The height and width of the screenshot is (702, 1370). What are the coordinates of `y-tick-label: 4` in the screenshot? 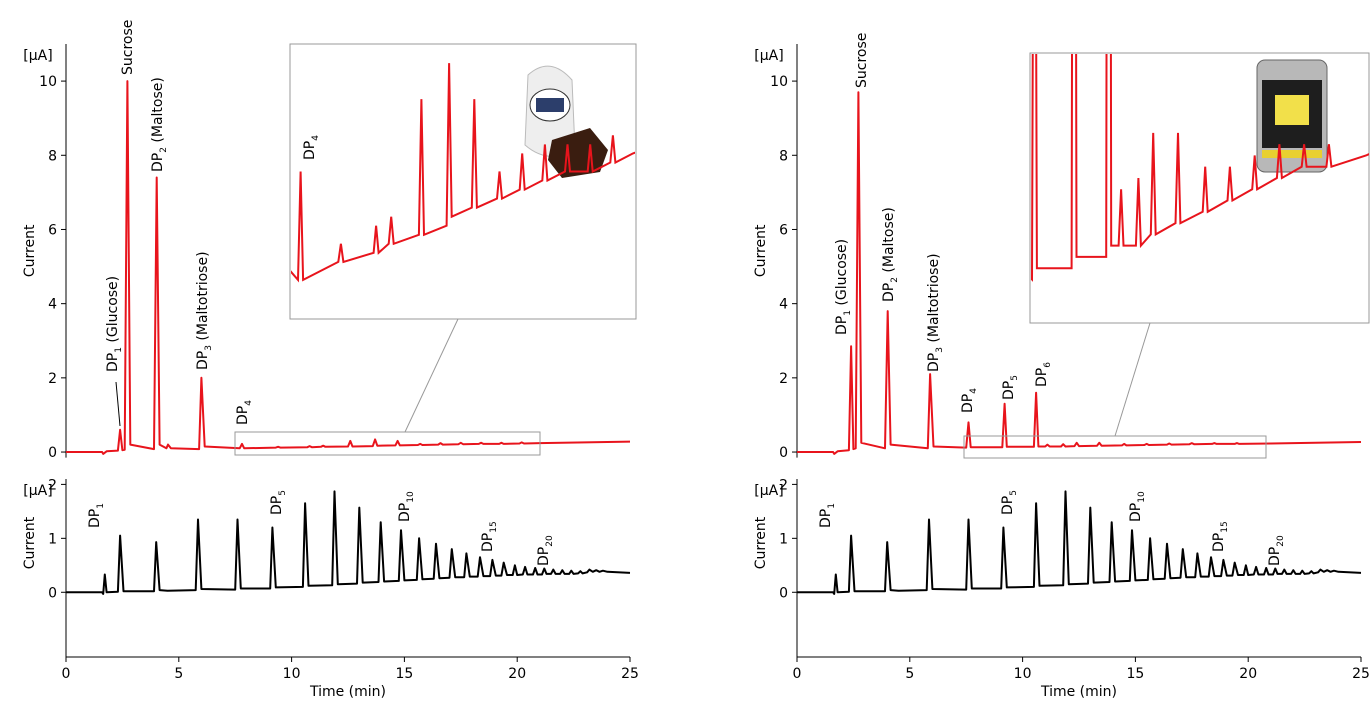 It's located at (52, 305).